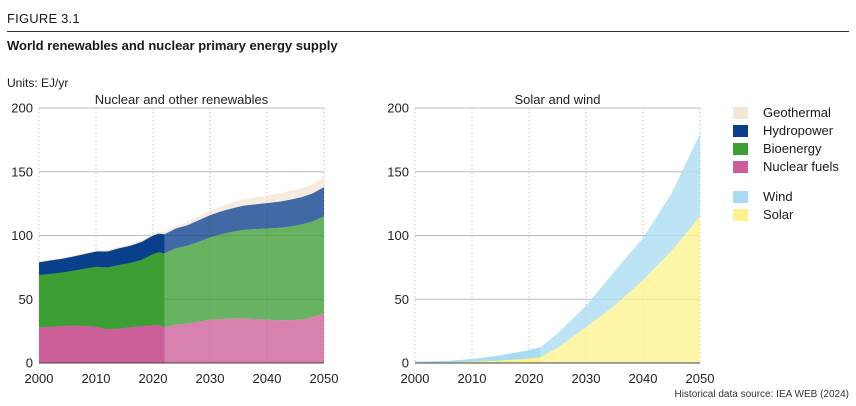 The image size is (856, 406). Describe the element at coordinates (38, 83) in the screenshot. I see `units-label: Units: EJ/yr` at that location.